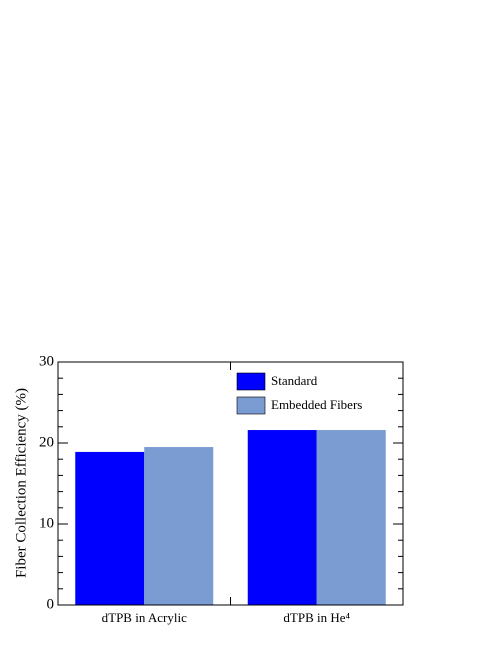 This screenshot has height=645, width=498. I want to click on x-tick-label: dTPB in He⁴, so click(316, 617).